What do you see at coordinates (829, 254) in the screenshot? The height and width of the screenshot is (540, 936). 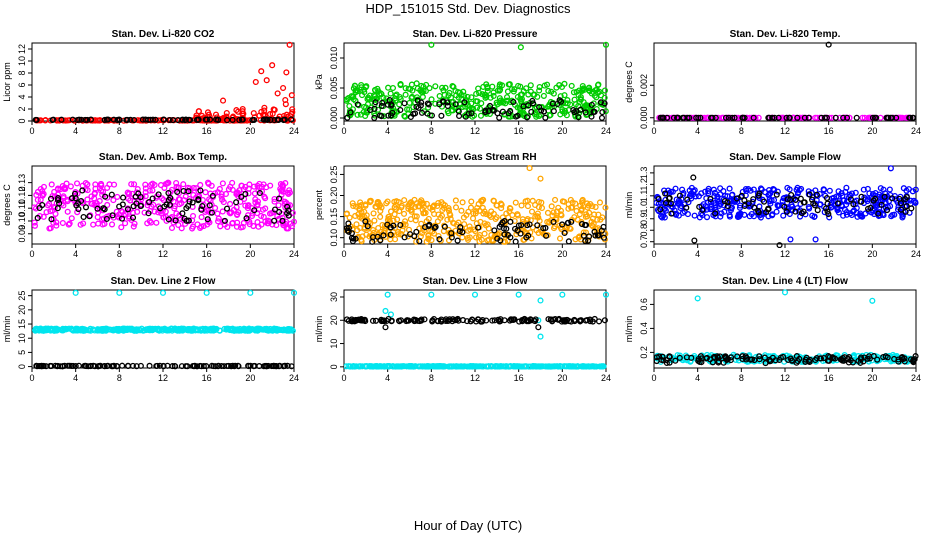 I see `x-tick-label: 16` at bounding box center [829, 254].